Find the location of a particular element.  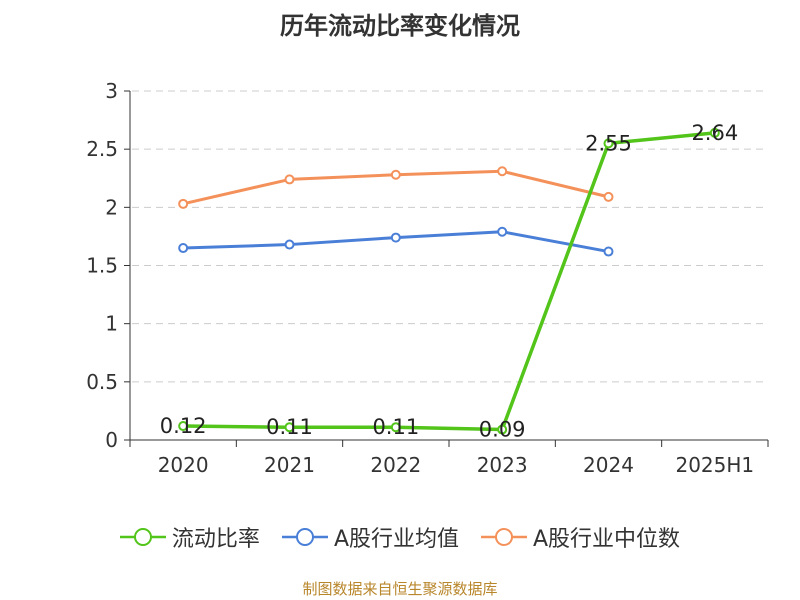

legend-label-industry-median: A股行业中位数 is located at coordinates (607, 539).